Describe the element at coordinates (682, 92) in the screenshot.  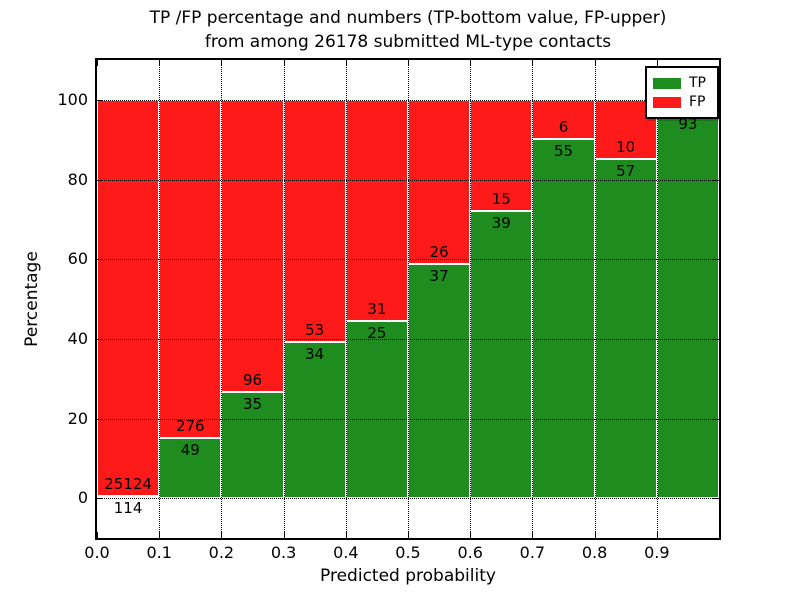
I see `legend: TP FP` at that location.